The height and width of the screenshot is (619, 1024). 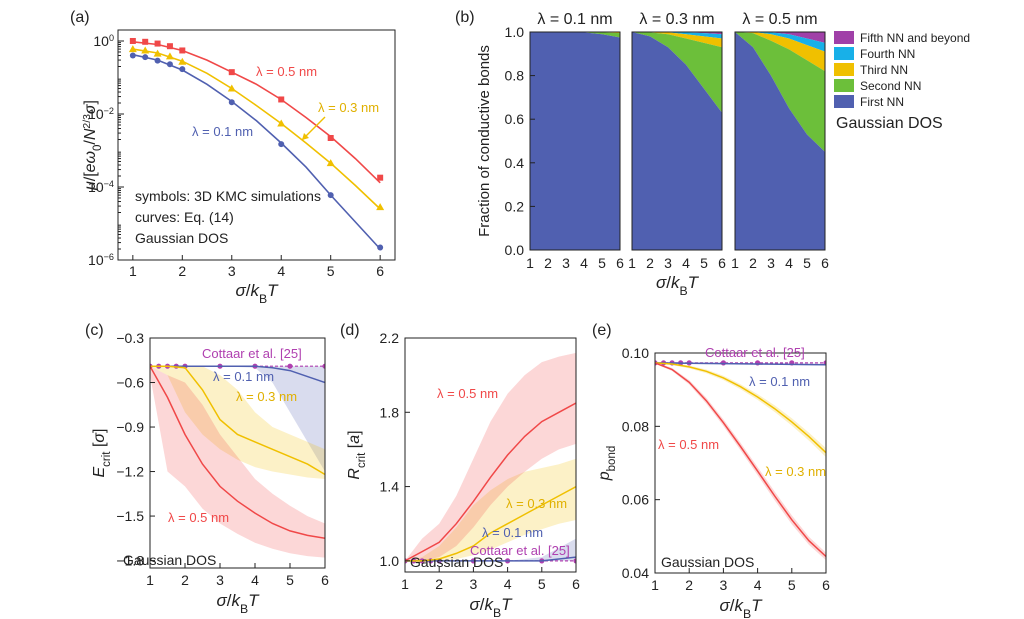 What do you see at coordinates (677, 40) in the screenshot?
I see `panel-b-area-third` at bounding box center [677, 40].